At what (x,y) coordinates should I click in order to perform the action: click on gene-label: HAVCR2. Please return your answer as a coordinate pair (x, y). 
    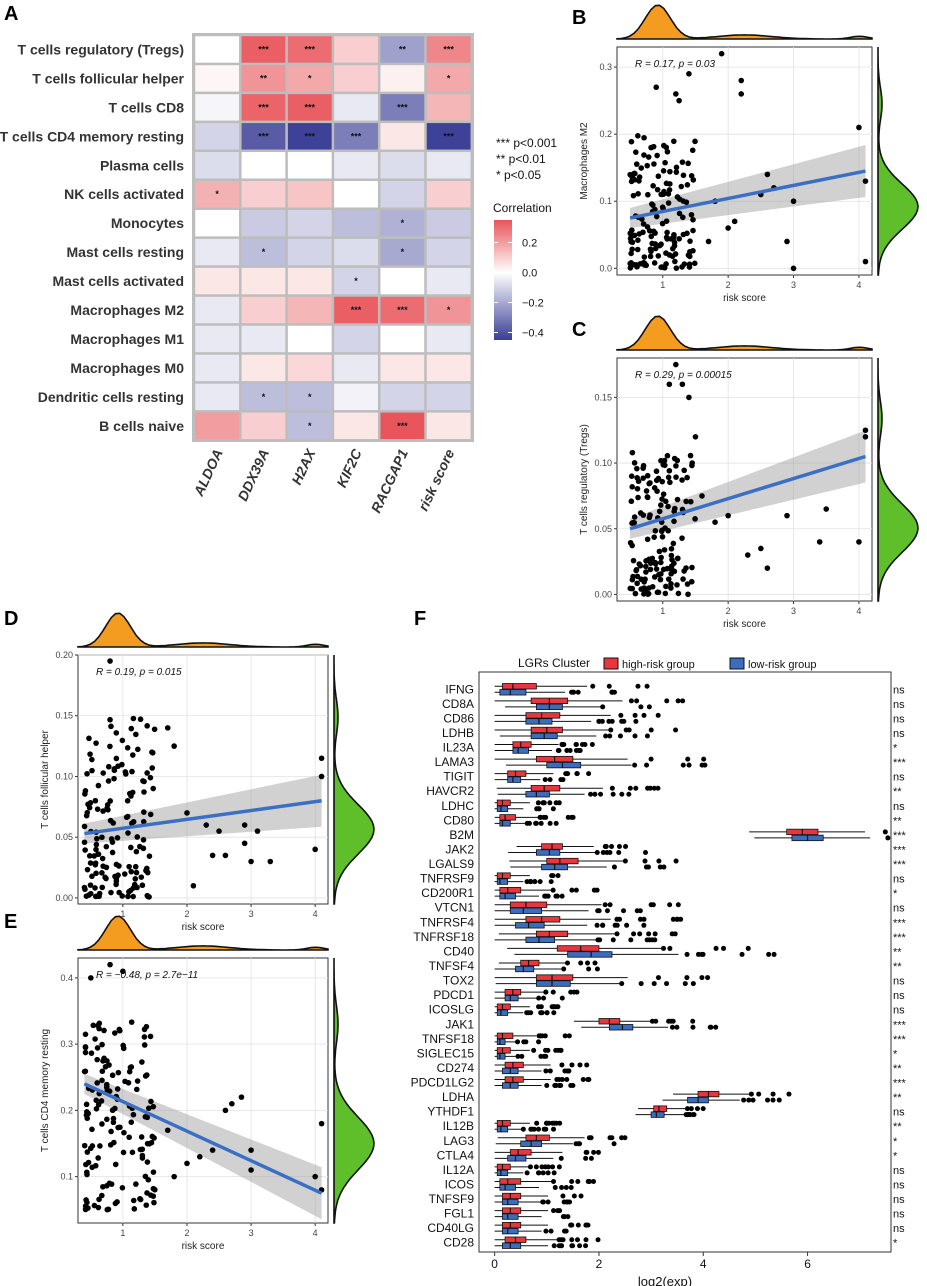
    Looking at the image, I should click on (450, 791).